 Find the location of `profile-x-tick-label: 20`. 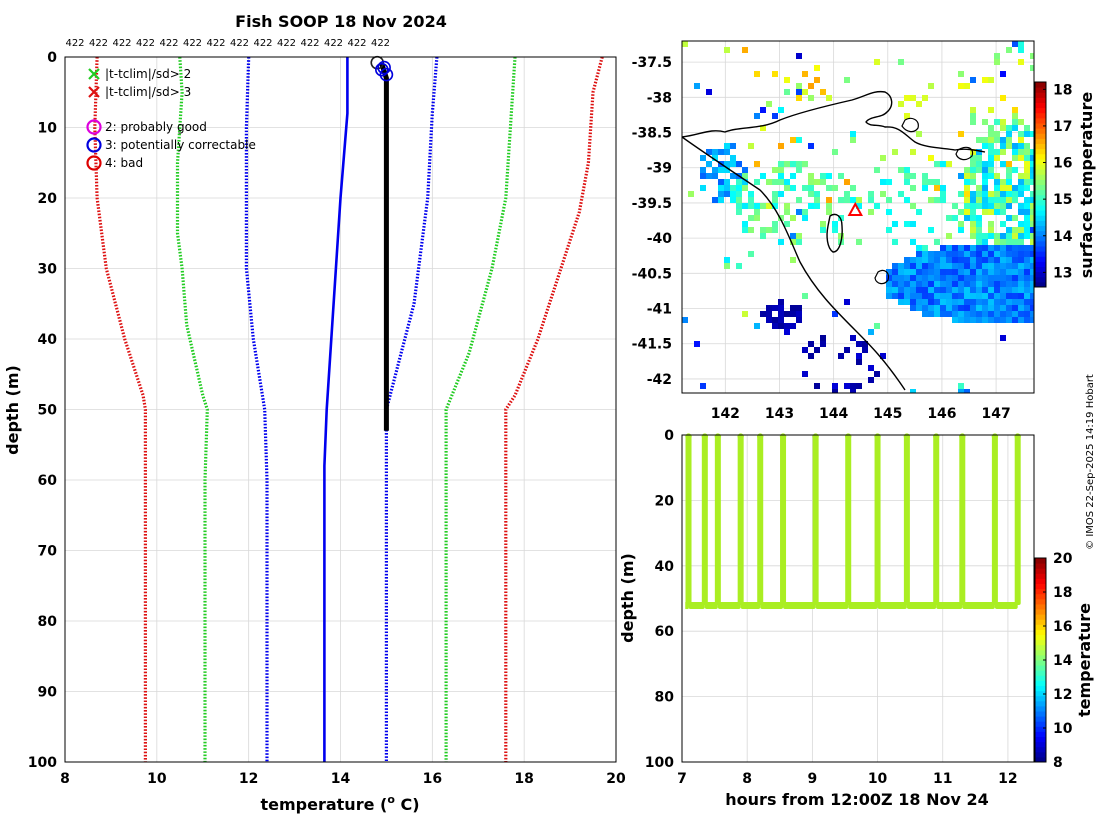

profile-x-tick-label: 20 is located at coordinates (616, 779).